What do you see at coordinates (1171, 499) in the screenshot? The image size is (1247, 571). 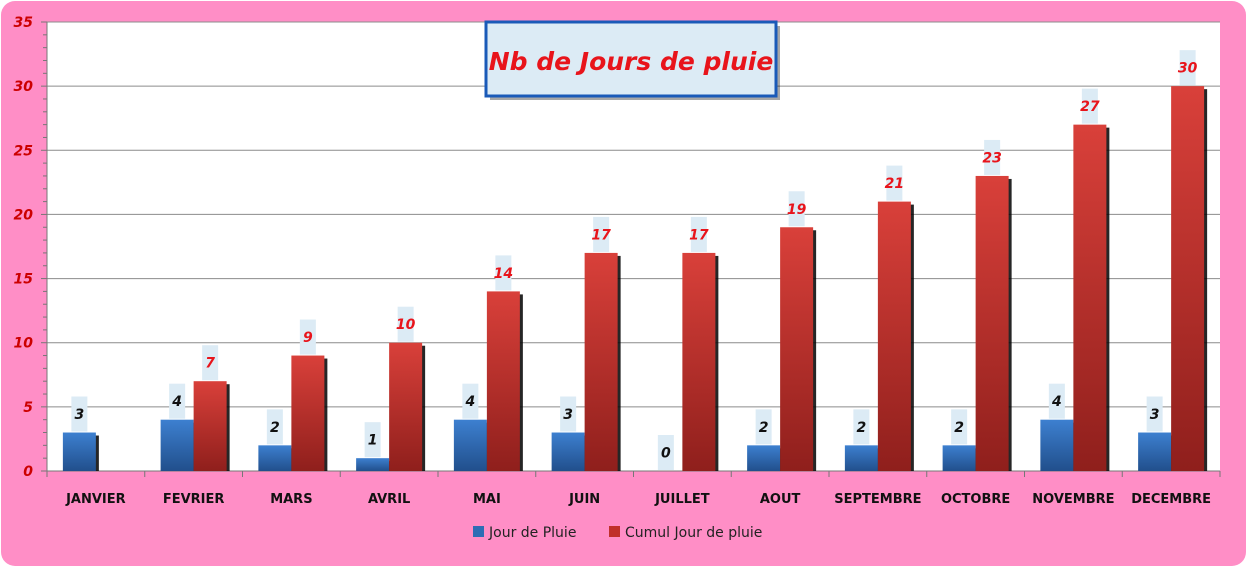 I see `x-category-label: DECEMBRE` at bounding box center [1171, 499].